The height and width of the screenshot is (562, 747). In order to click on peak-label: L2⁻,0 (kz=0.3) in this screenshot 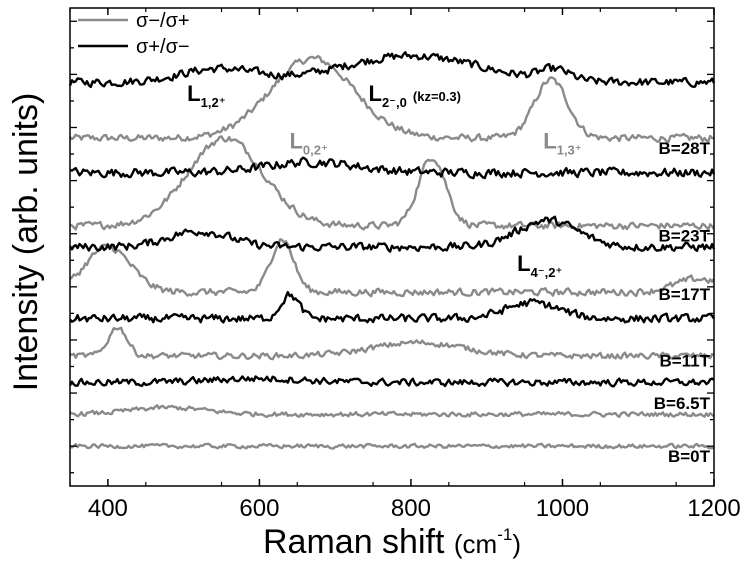, I will do `click(415, 95)`.